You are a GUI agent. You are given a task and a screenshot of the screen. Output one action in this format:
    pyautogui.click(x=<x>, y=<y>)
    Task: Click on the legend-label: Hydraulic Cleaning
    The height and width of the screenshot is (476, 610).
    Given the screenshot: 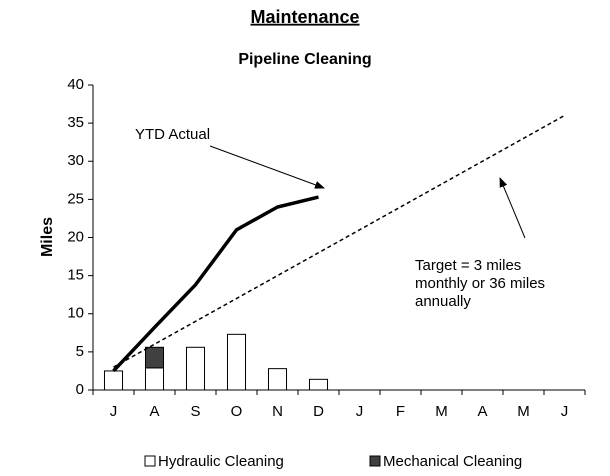 What is the action you would take?
    pyautogui.click(x=221, y=461)
    